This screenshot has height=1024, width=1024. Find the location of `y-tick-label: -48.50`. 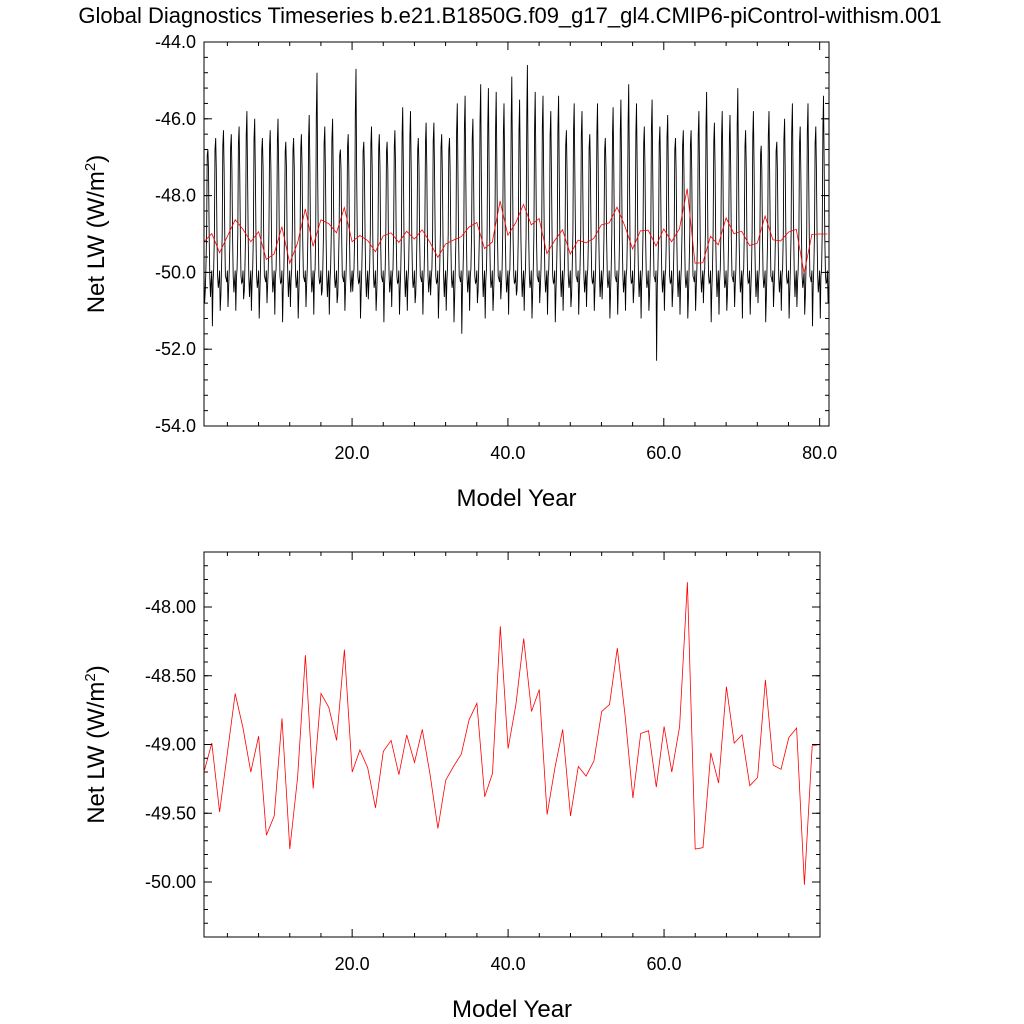

y-tick-label: -48.50 is located at coordinates (170, 676).